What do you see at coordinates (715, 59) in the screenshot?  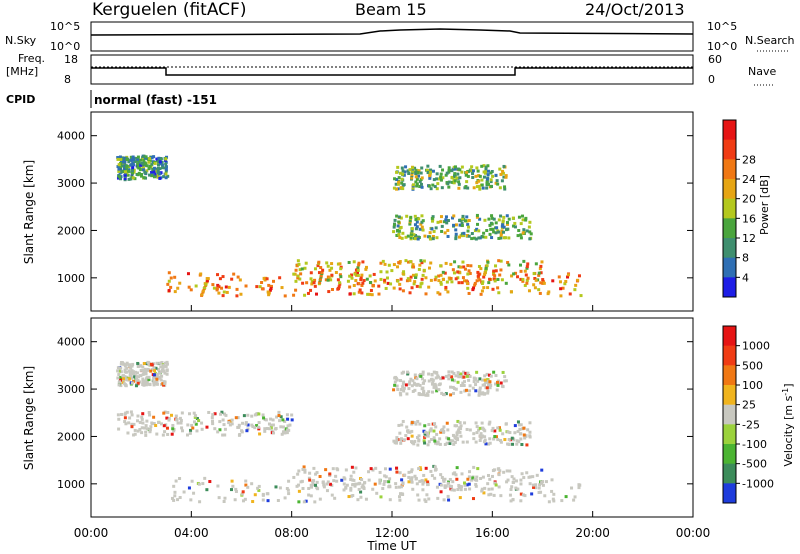 I see `nave-tick-top: 60` at bounding box center [715, 59].